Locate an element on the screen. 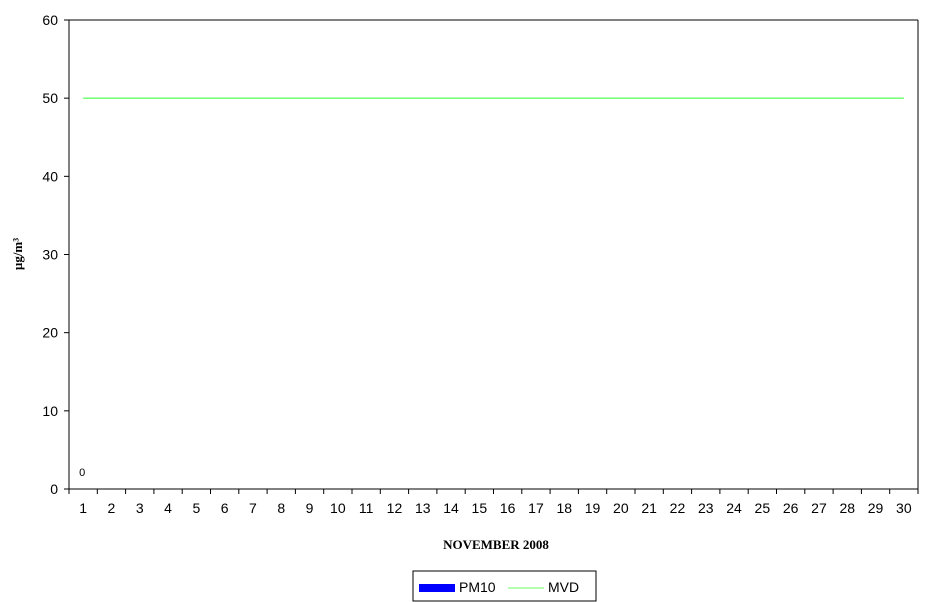  y-tick-label: 60 is located at coordinates (50, 20).